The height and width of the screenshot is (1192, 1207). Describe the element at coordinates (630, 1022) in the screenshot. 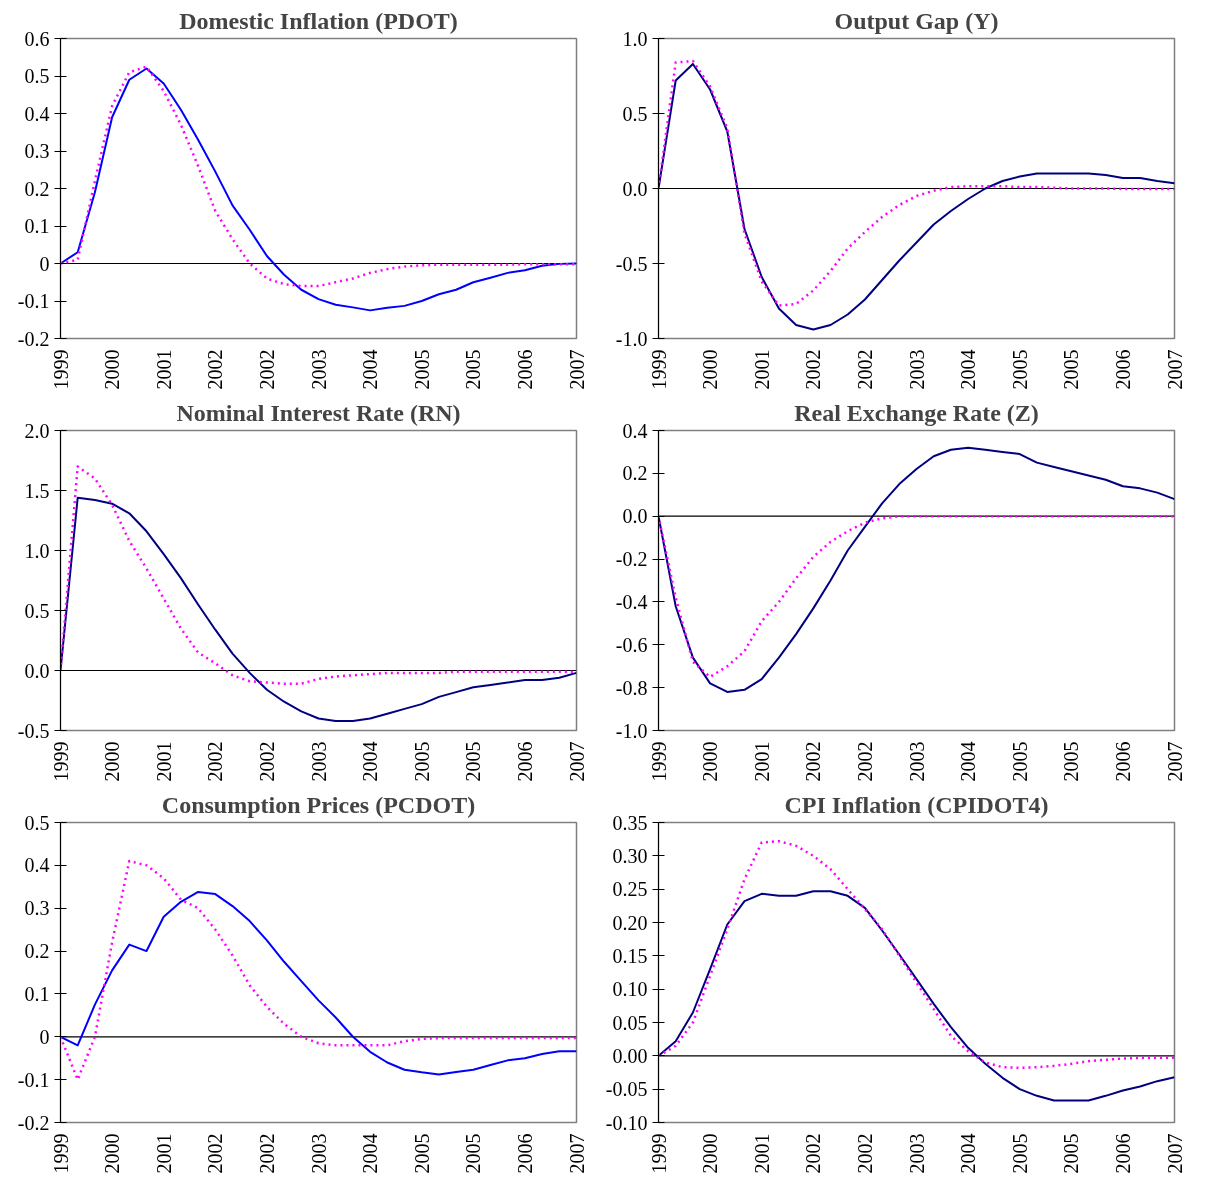

I see `y-tick-label: 0.05` at that location.